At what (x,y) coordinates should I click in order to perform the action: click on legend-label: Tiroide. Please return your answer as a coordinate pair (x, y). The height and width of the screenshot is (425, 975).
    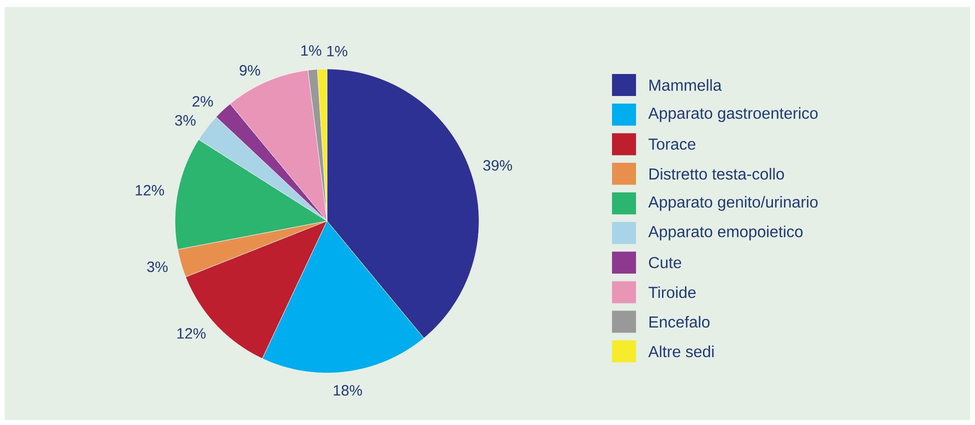
    Looking at the image, I should click on (672, 292).